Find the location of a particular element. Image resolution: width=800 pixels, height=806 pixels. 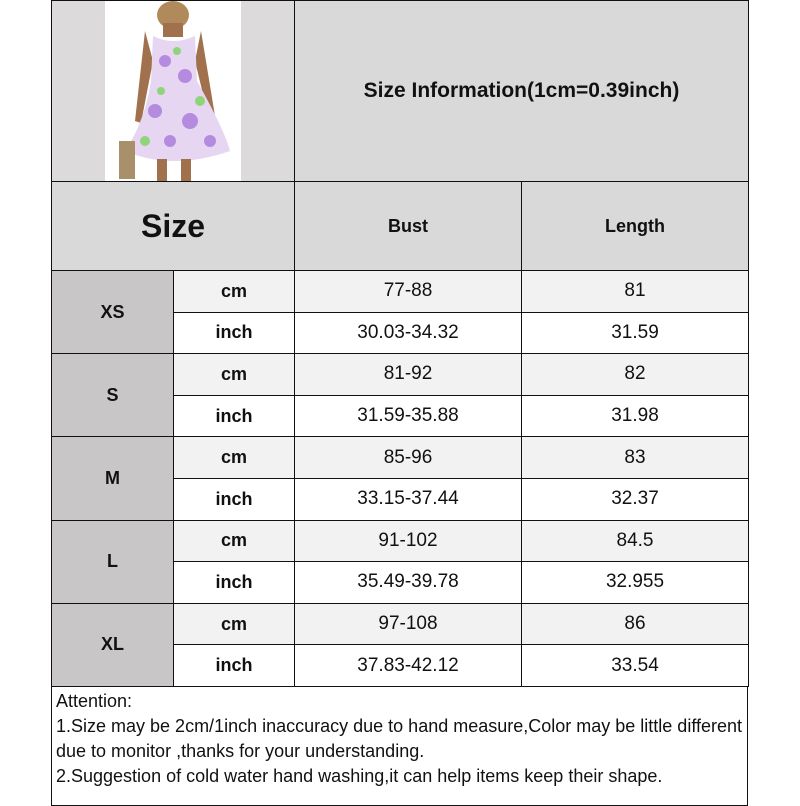

bust-value: 97-108 is located at coordinates (408, 624).